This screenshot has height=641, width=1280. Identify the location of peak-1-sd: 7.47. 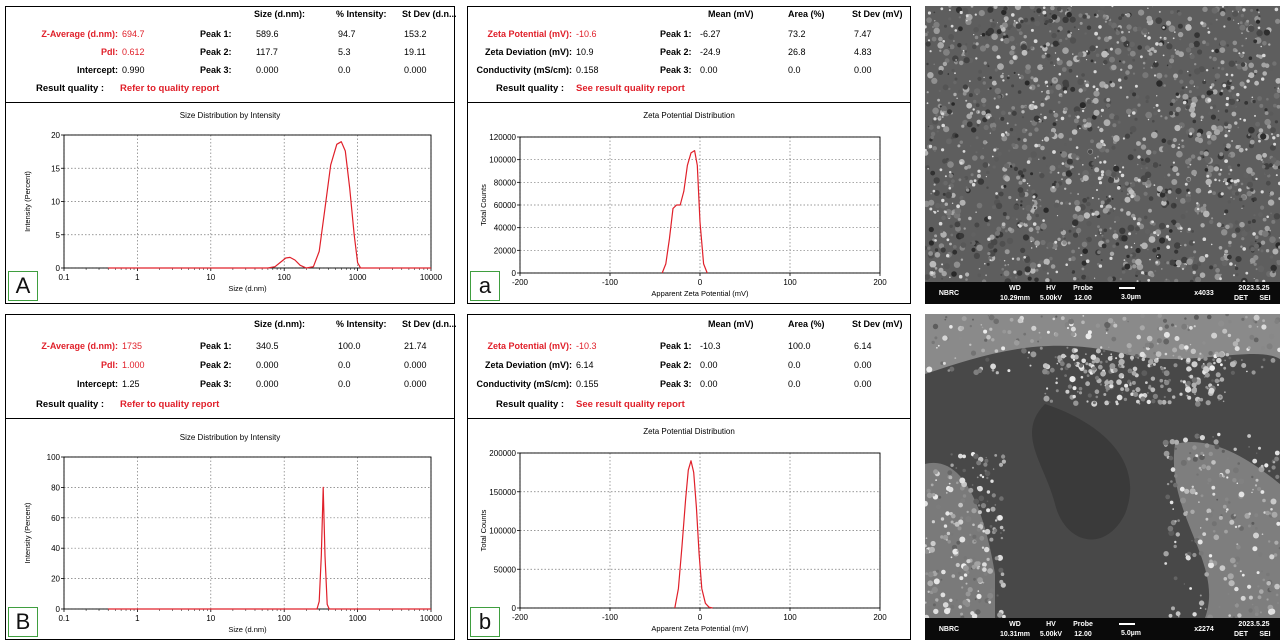
(863, 34).